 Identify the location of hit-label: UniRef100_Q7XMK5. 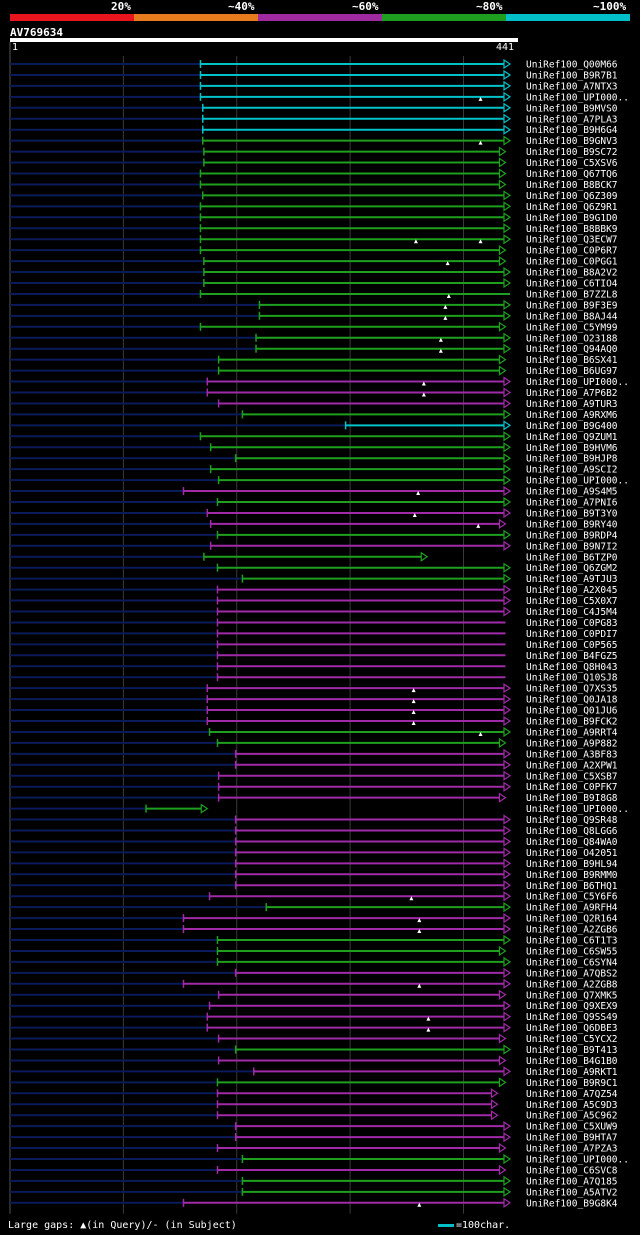
(572, 995).